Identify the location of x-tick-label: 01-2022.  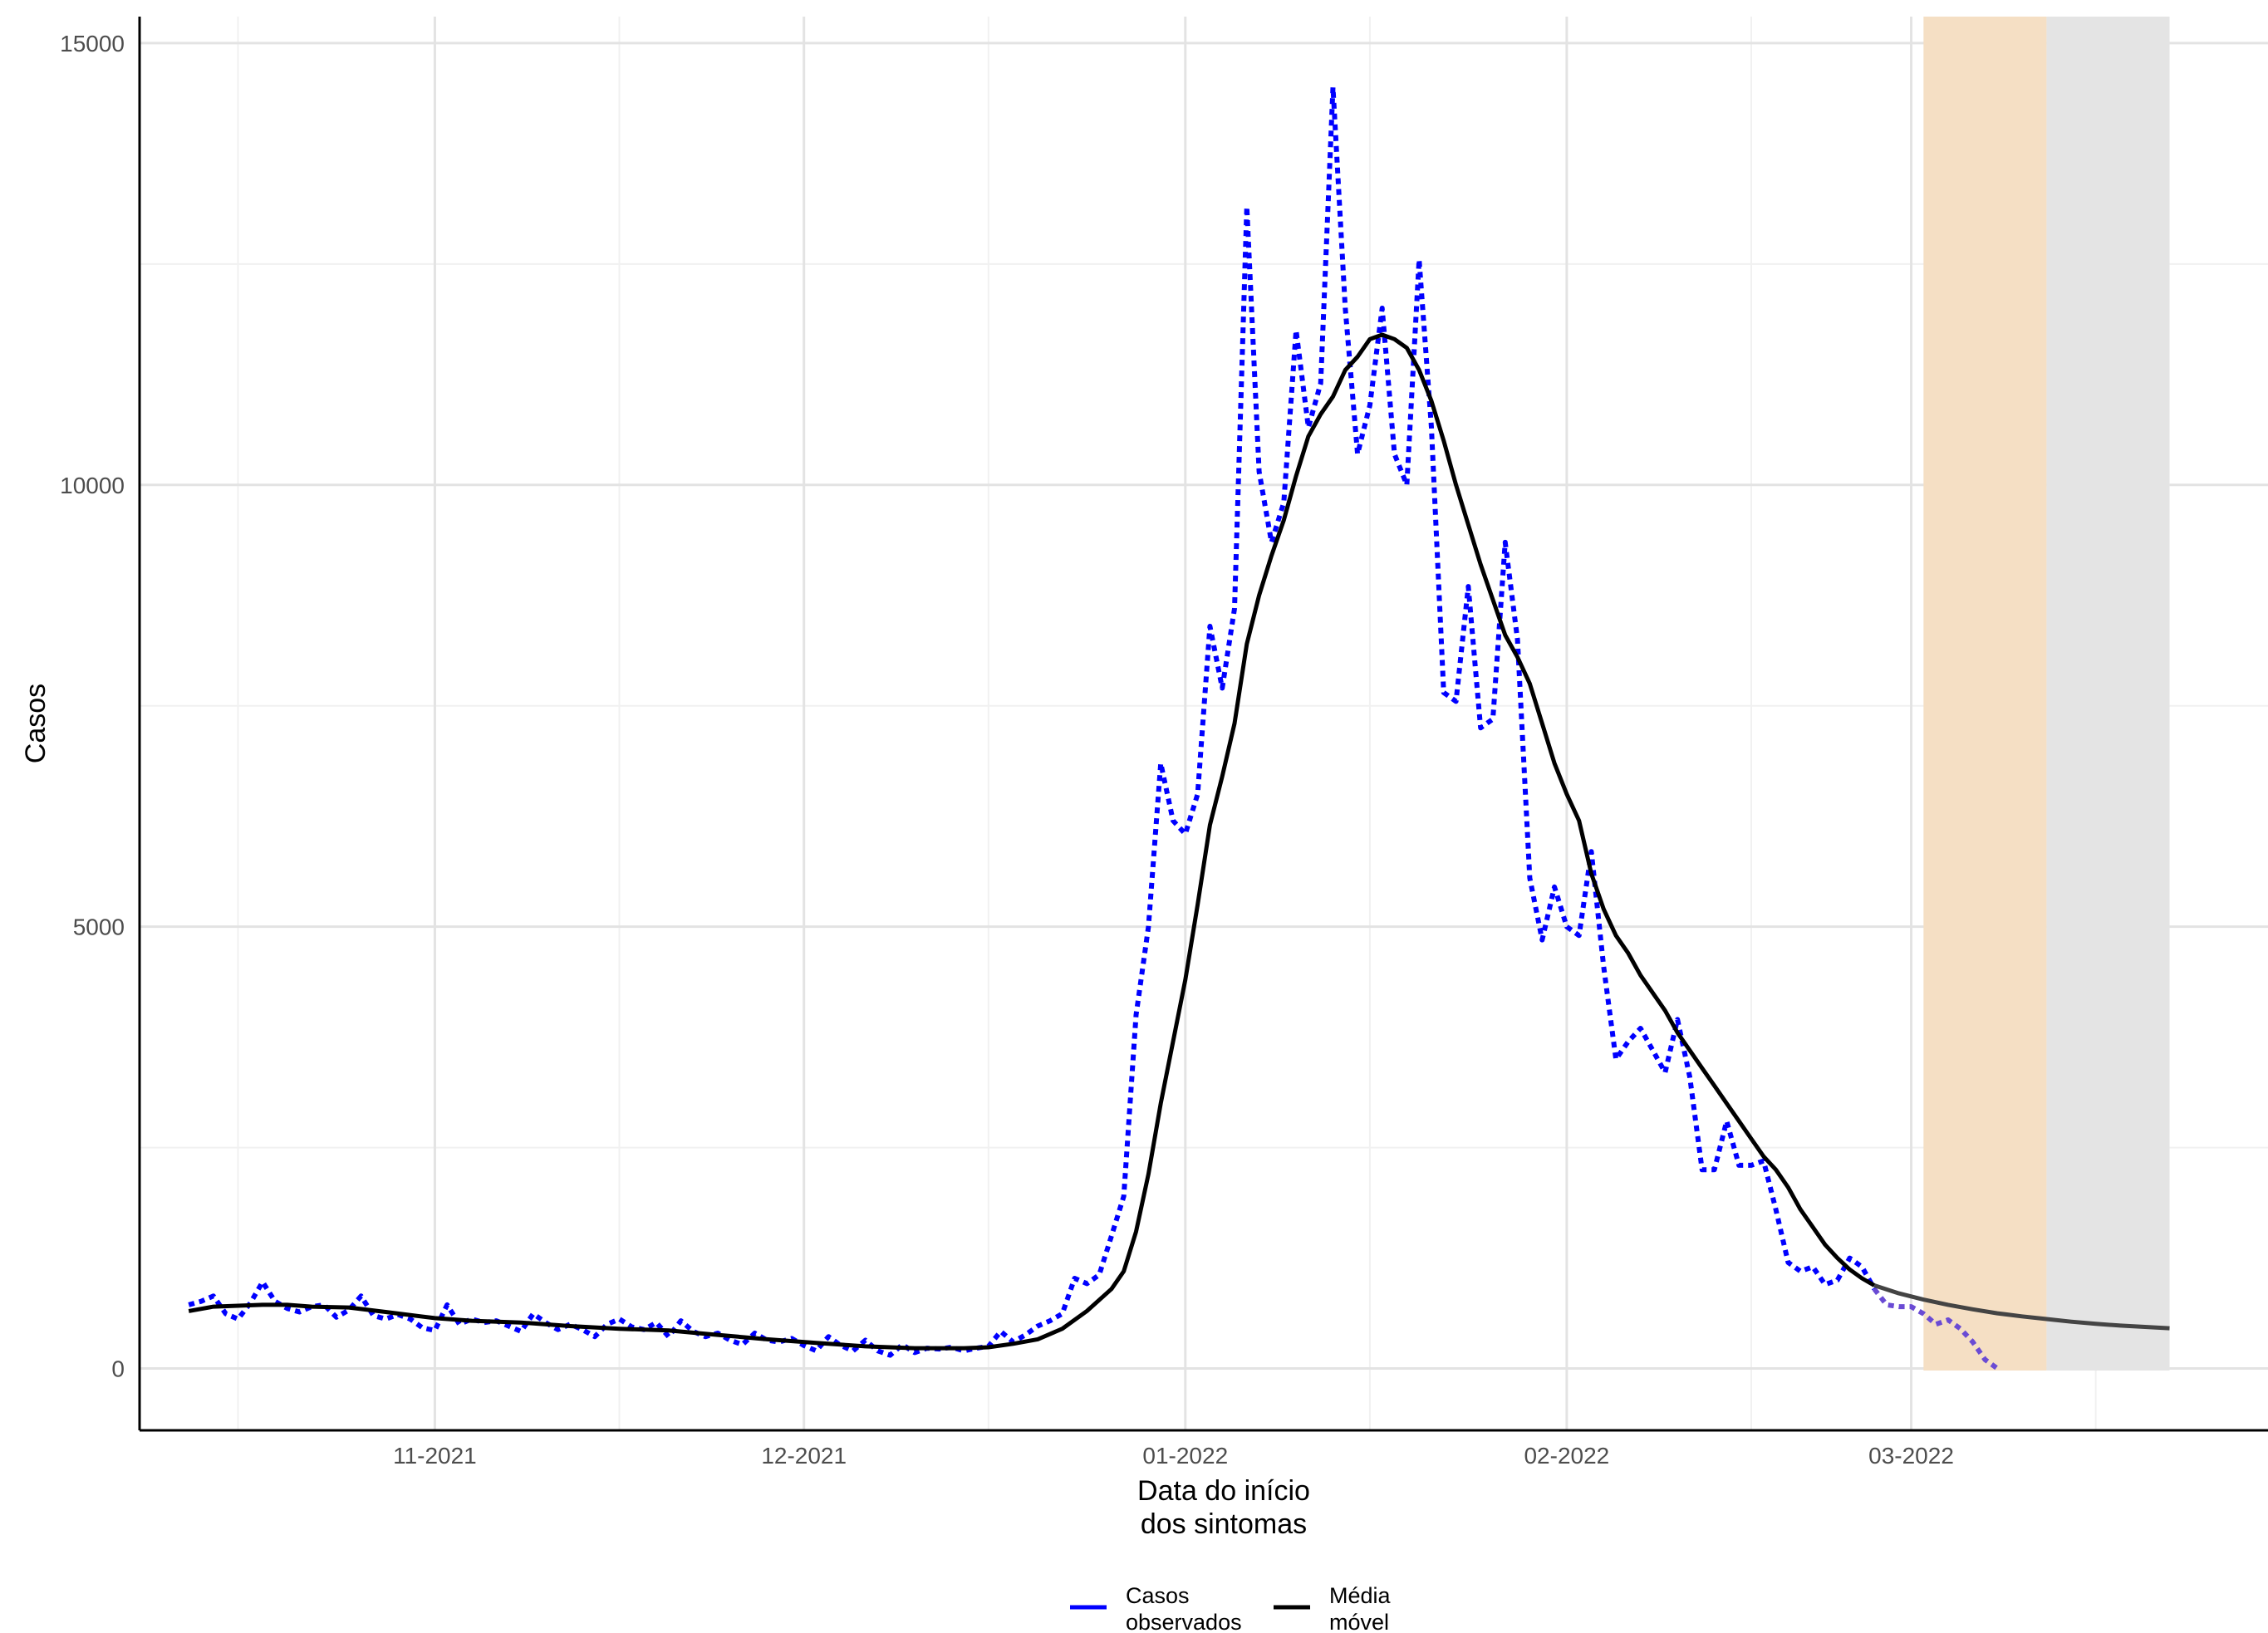
(1185, 1456).